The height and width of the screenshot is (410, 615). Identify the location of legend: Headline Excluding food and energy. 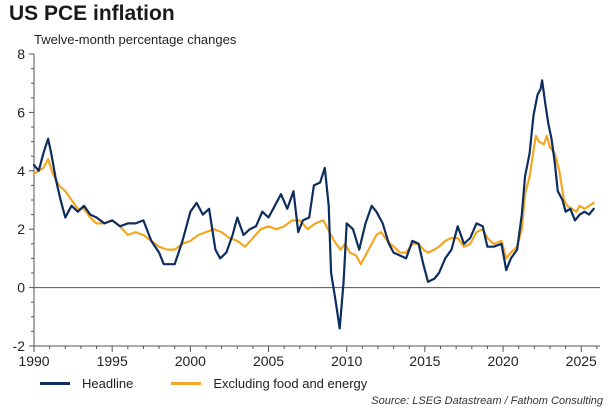
(222, 383).